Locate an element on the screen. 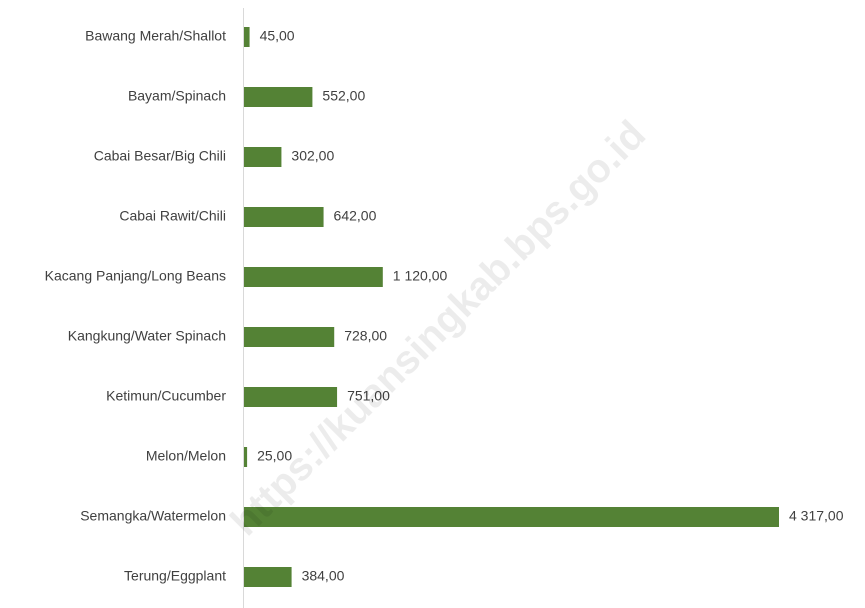 The image size is (865, 608). value-label: 302,00 is located at coordinates (312, 156).